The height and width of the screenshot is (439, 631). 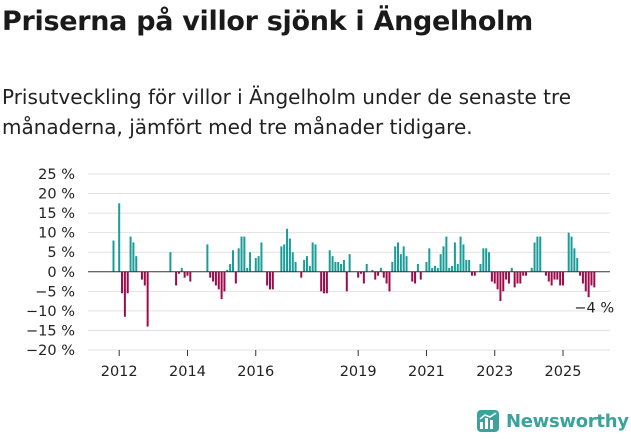 I want to click on y-tick-label: 5 %, so click(x=61, y=253).